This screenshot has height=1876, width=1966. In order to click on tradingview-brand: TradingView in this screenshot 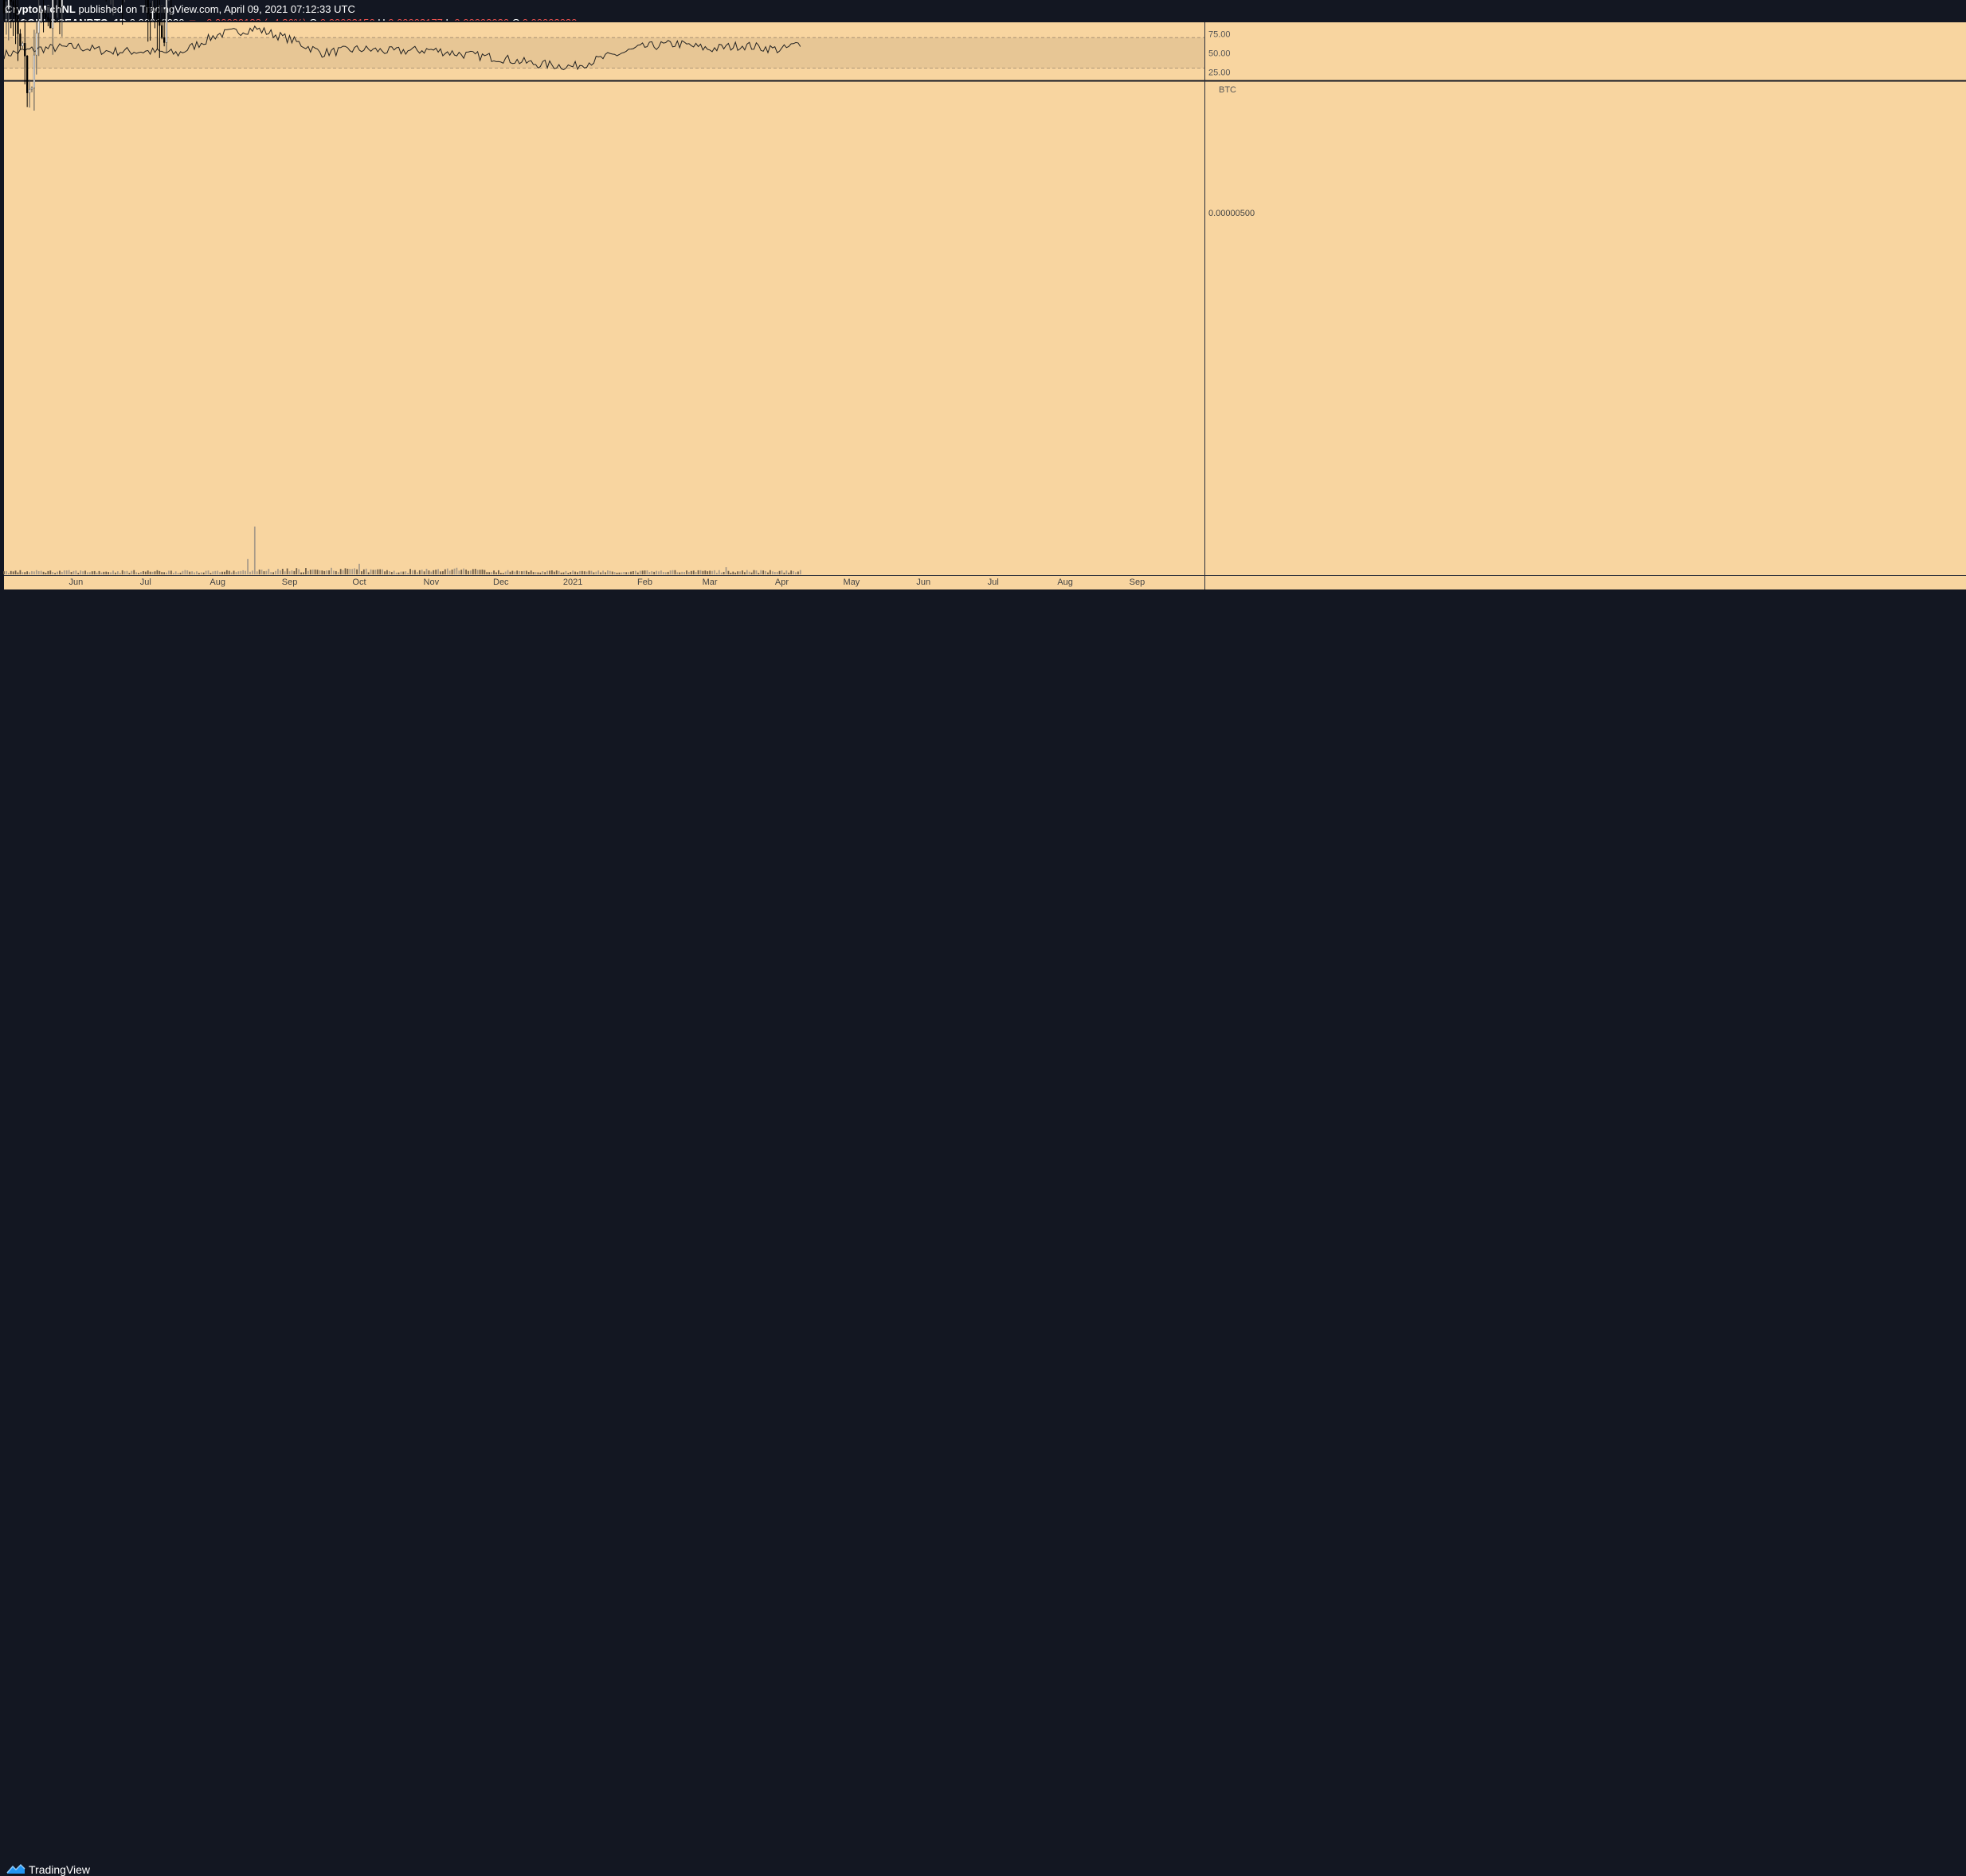, I will do `click(60, 1870)`.